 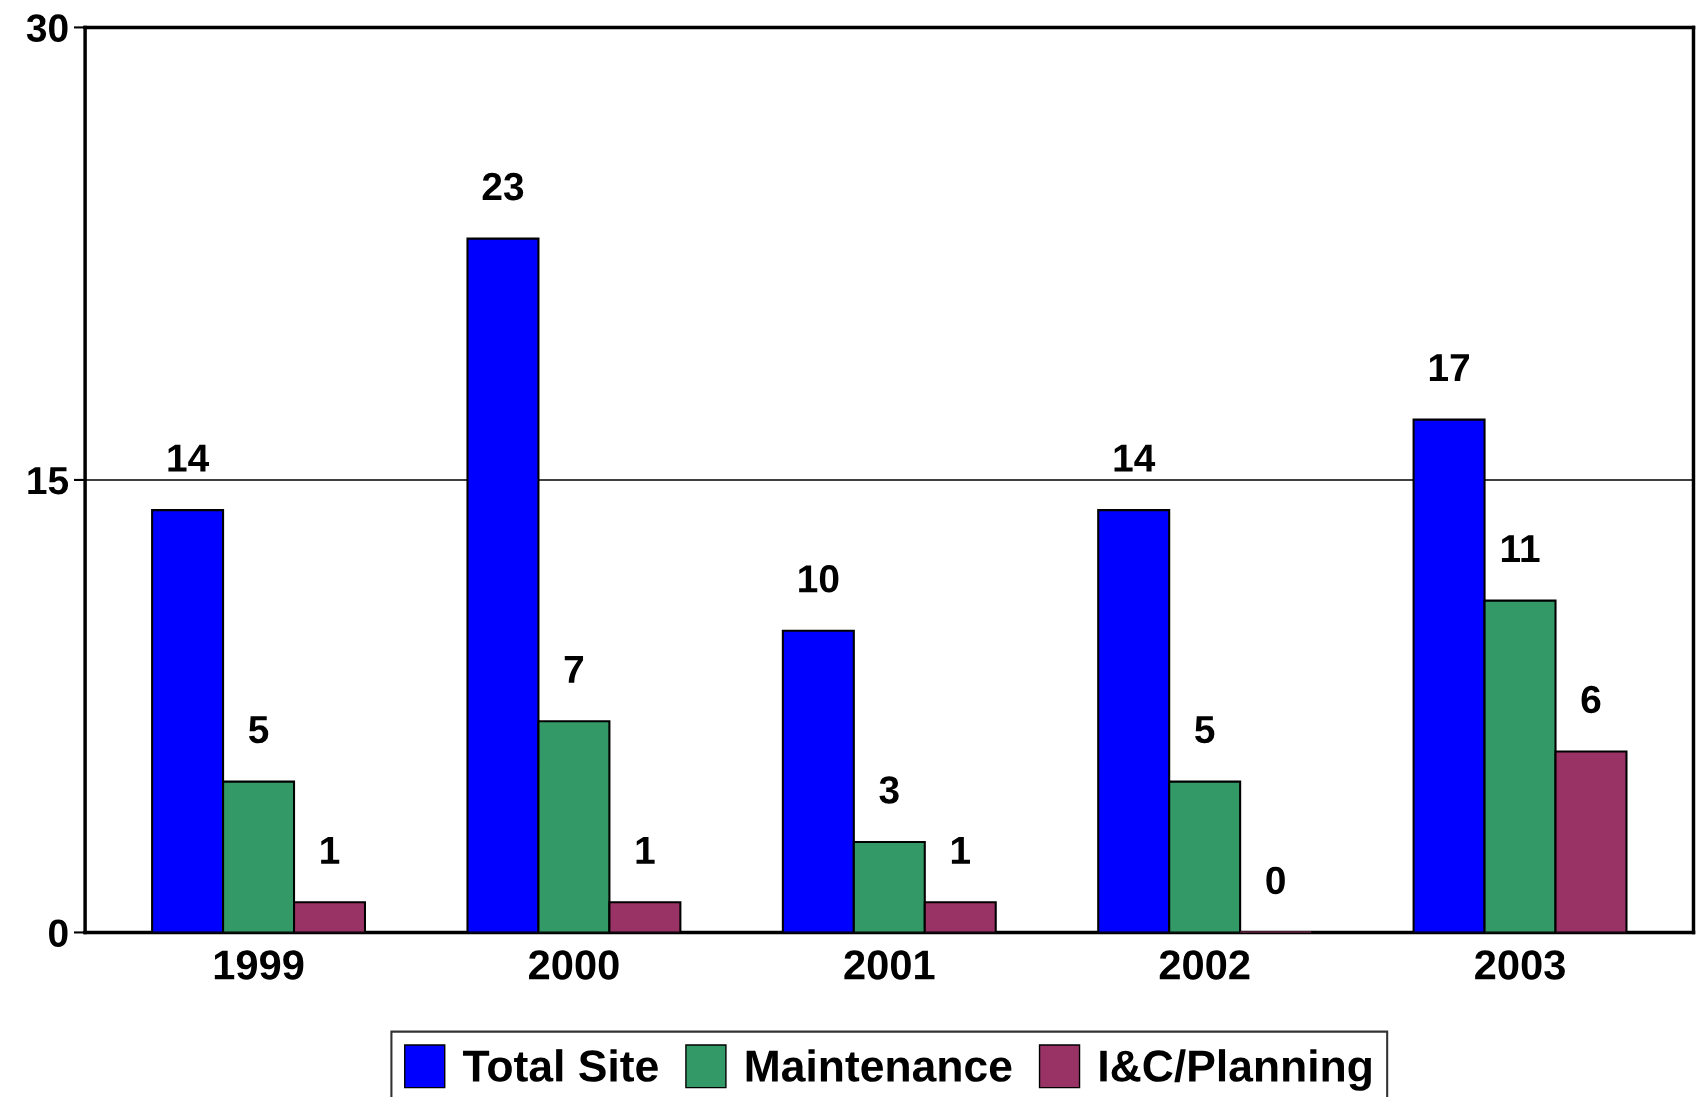 I want to click on data-label: 0, so click(x=1275, y=880).